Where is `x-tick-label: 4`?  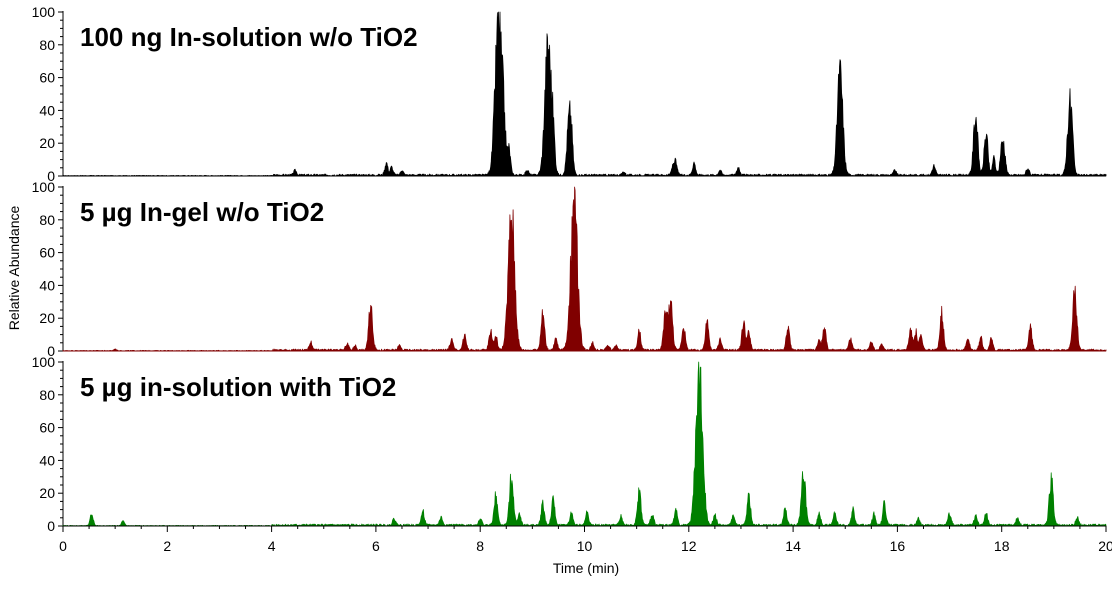 x-tick-label: 4 is located at coordinates (272, 546).